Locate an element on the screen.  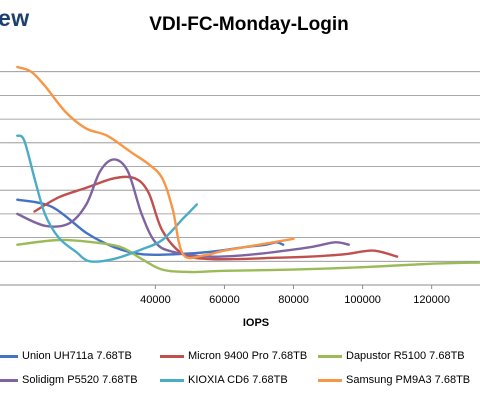
legend-item: Dapustor R5100 7.68TB is located at coordinates (391, 356).